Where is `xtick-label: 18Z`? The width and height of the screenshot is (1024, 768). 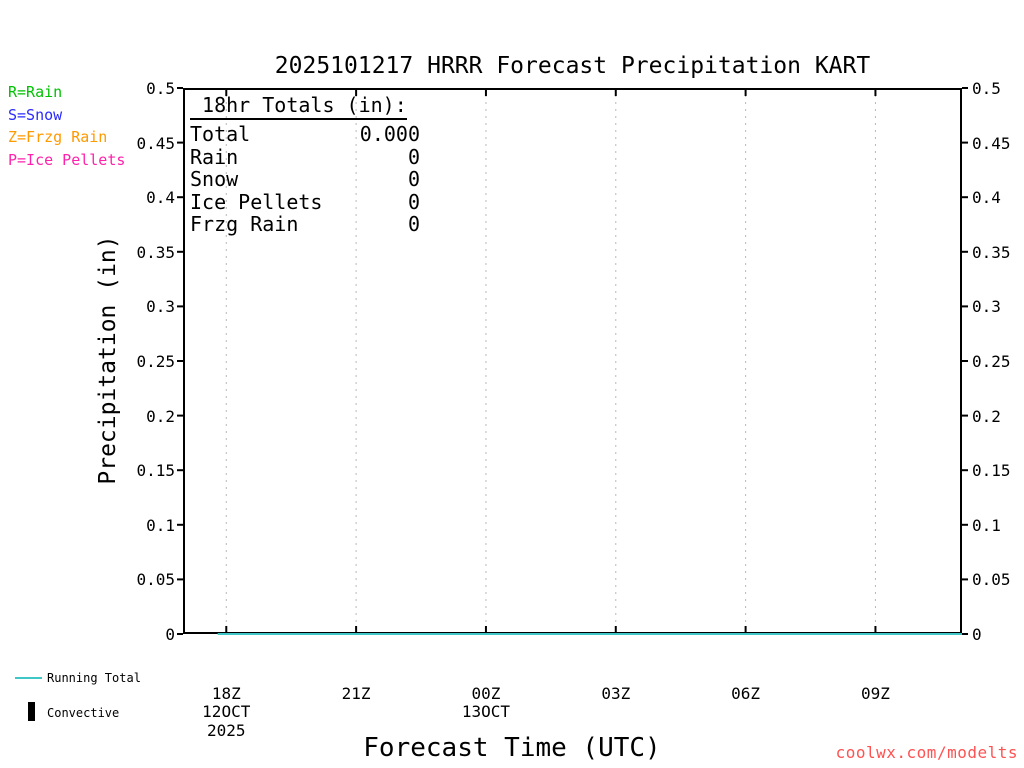 xtick-label: 18Z is located at coordinates (226, 693).